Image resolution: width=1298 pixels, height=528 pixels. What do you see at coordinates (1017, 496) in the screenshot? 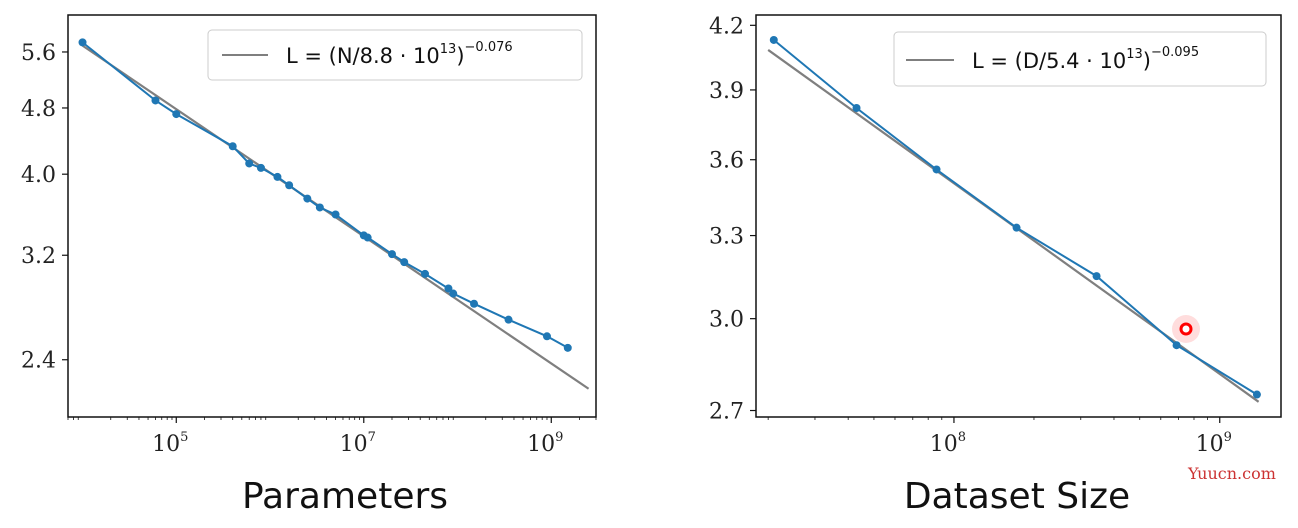
I see `x-axis-label: Dataset Size` at bounding box center [1017, 496].